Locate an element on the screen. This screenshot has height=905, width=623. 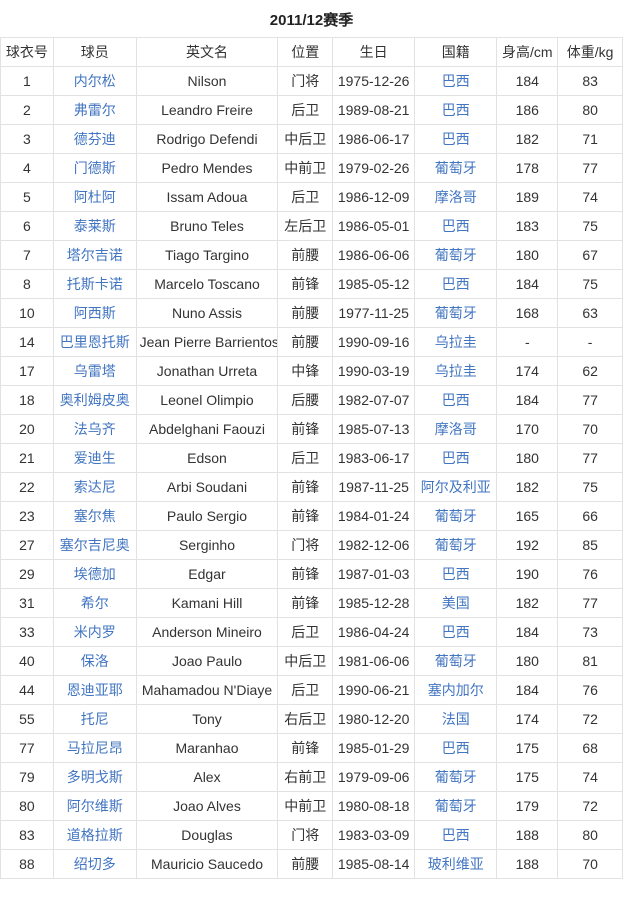
birthday-cell: 1986-05-01 is located at coordinates (374, 226).